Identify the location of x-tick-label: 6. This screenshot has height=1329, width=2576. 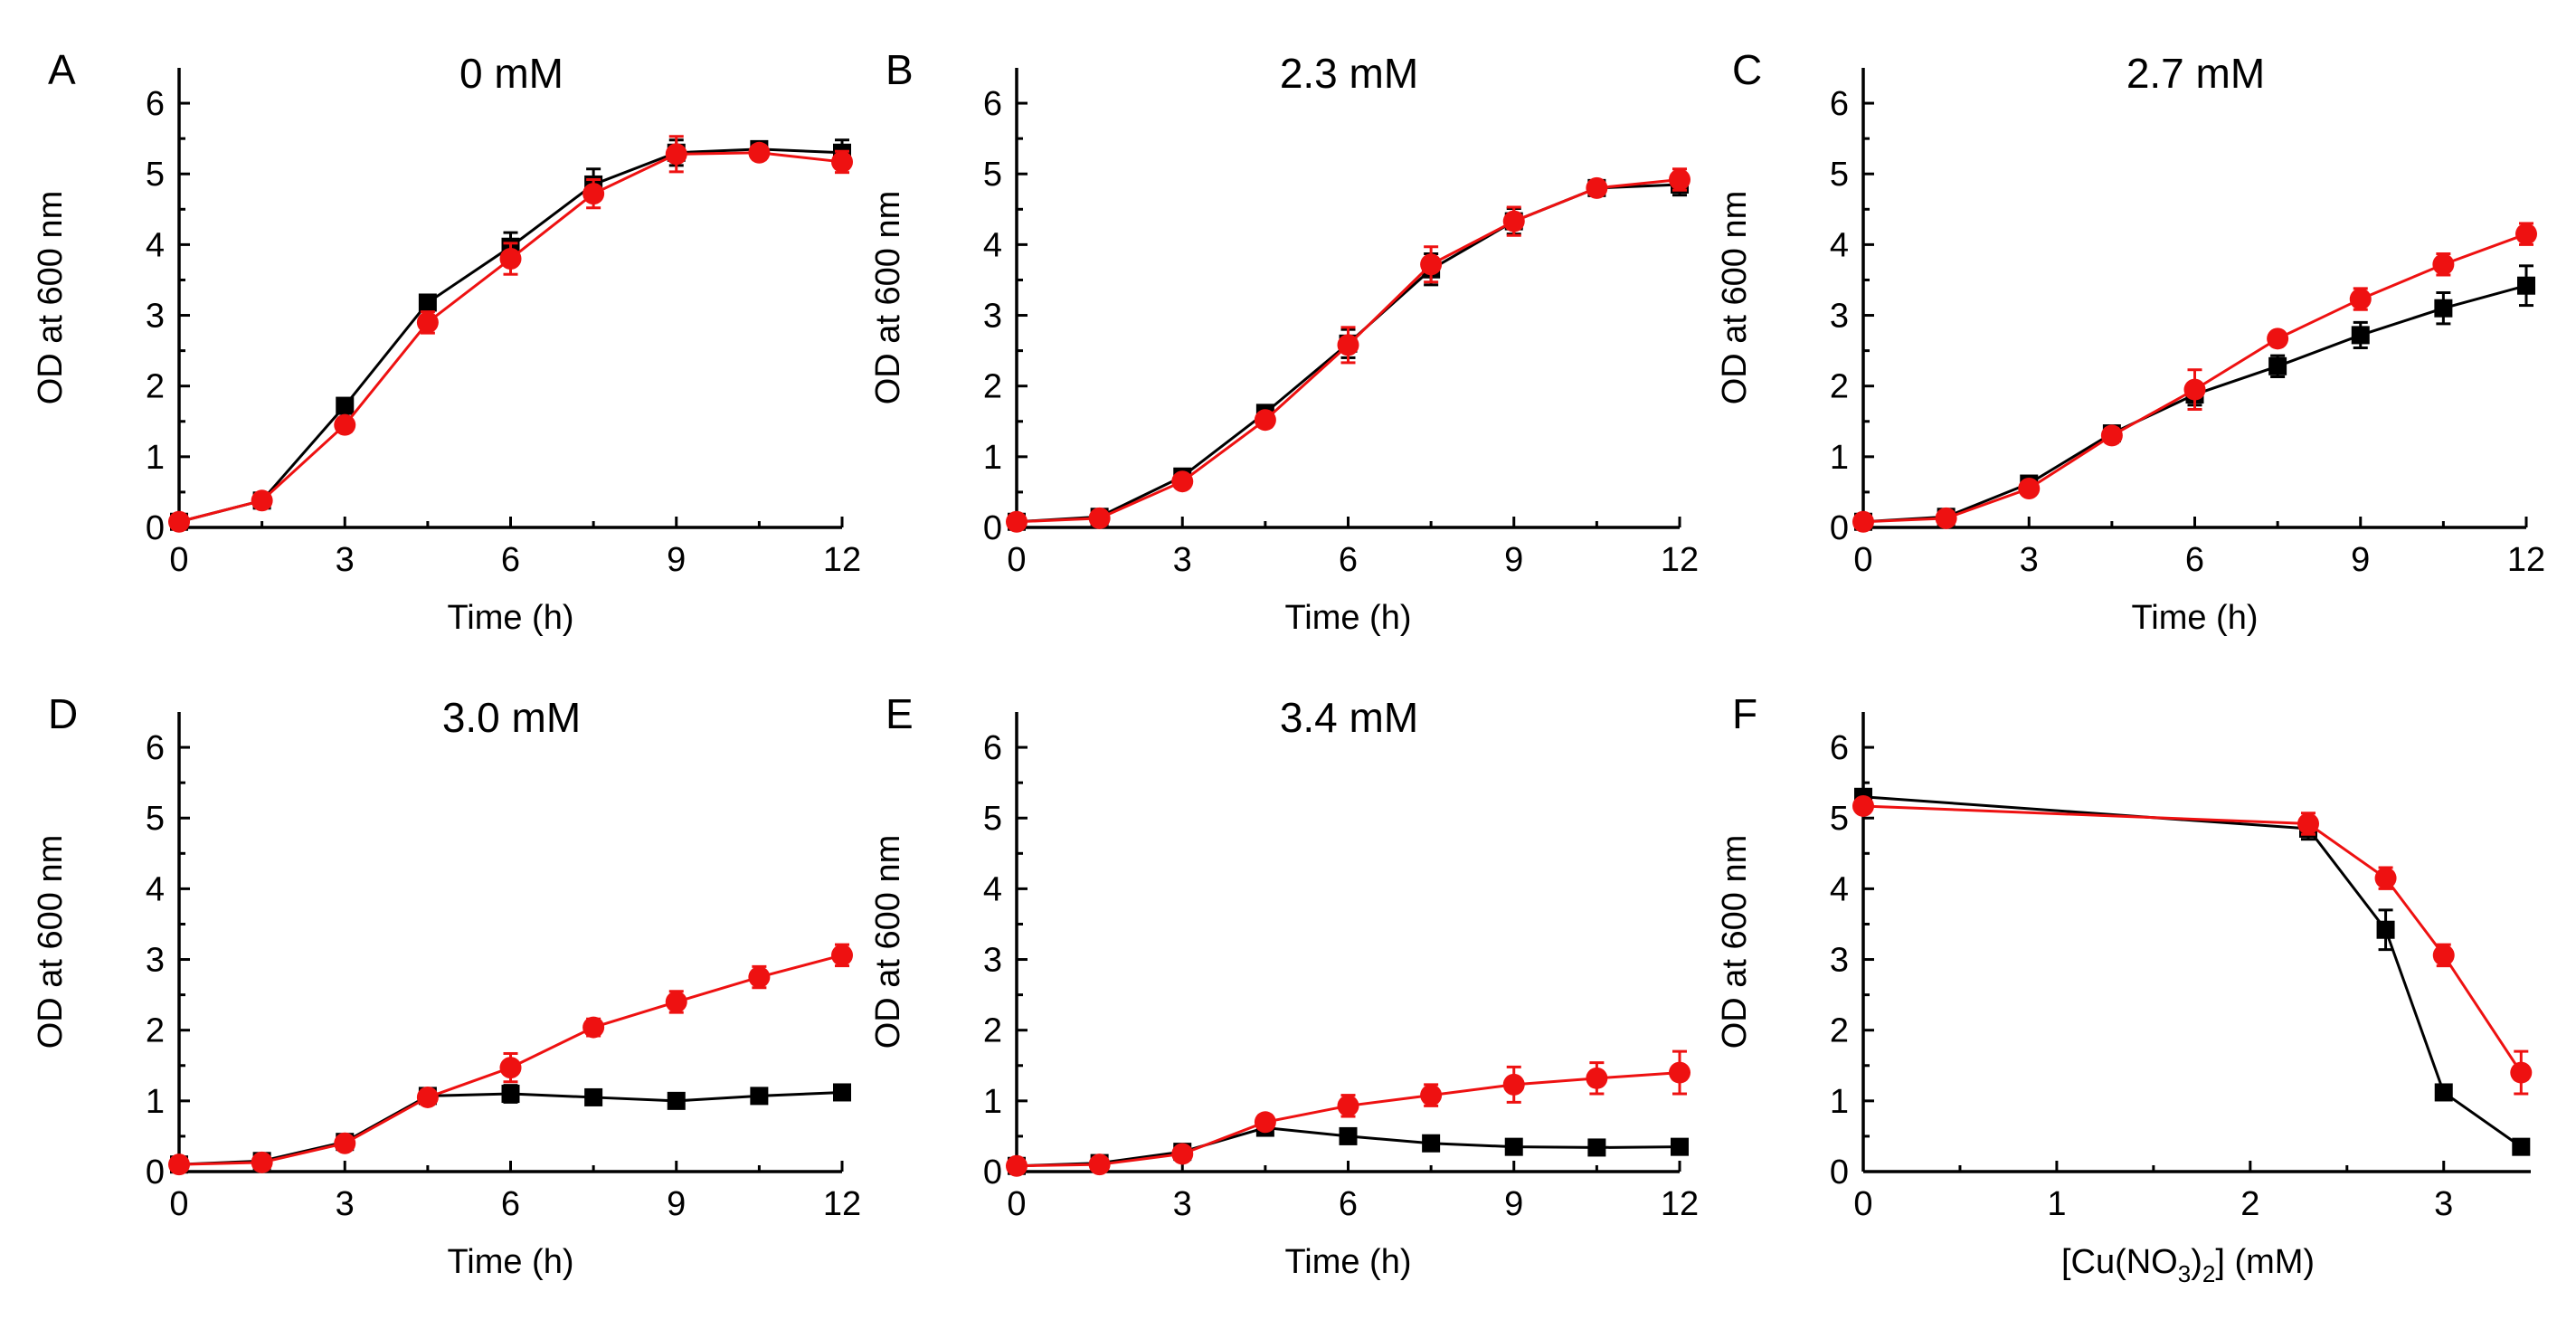
(1348, 560).